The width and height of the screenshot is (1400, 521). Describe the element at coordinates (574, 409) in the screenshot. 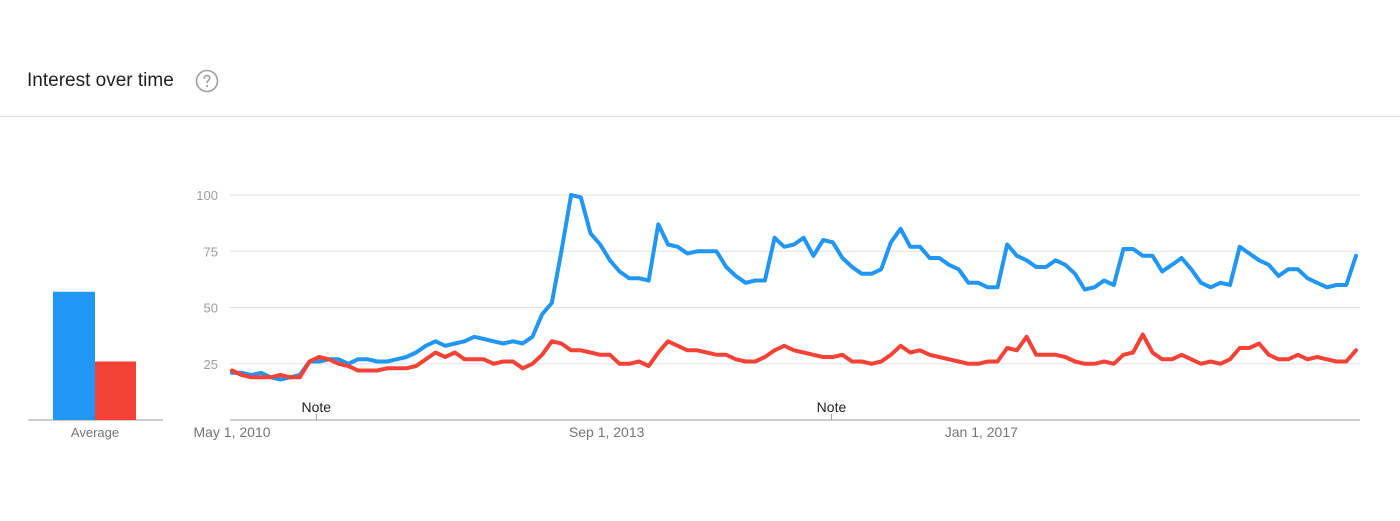

I see `annotations: Note Note` at that location.